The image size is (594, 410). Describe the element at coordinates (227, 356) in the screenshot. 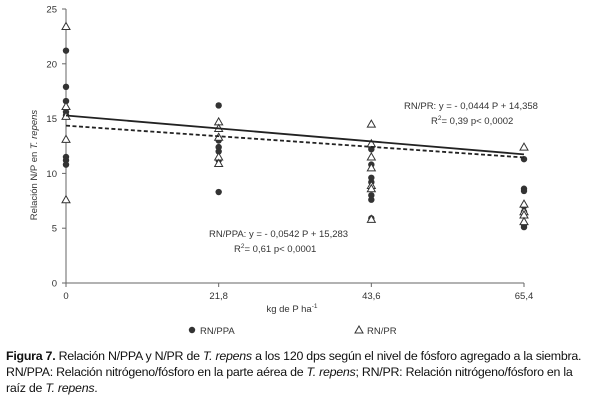

I see `caption-species-1: T. repens` at that location.